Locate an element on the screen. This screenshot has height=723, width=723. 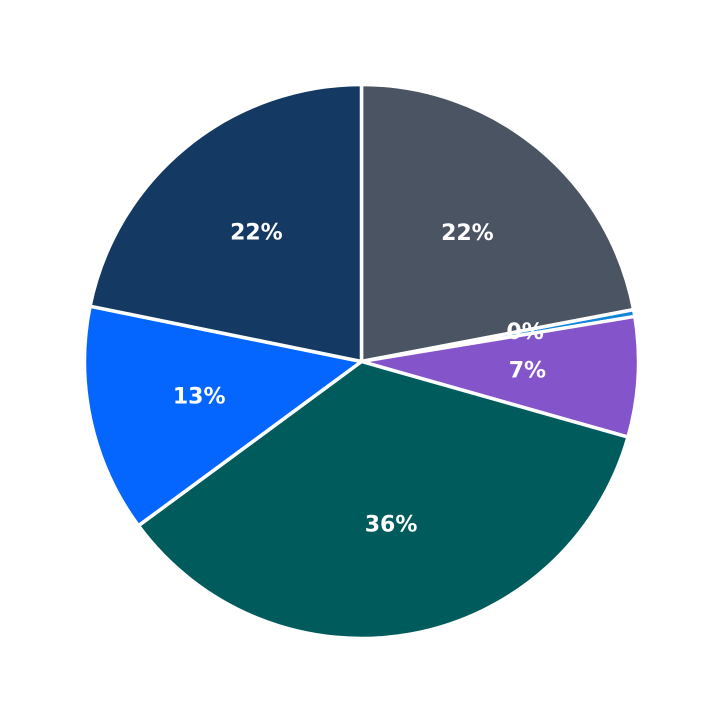
pie-slice-label: 36% is located at coordinates (391, 525).